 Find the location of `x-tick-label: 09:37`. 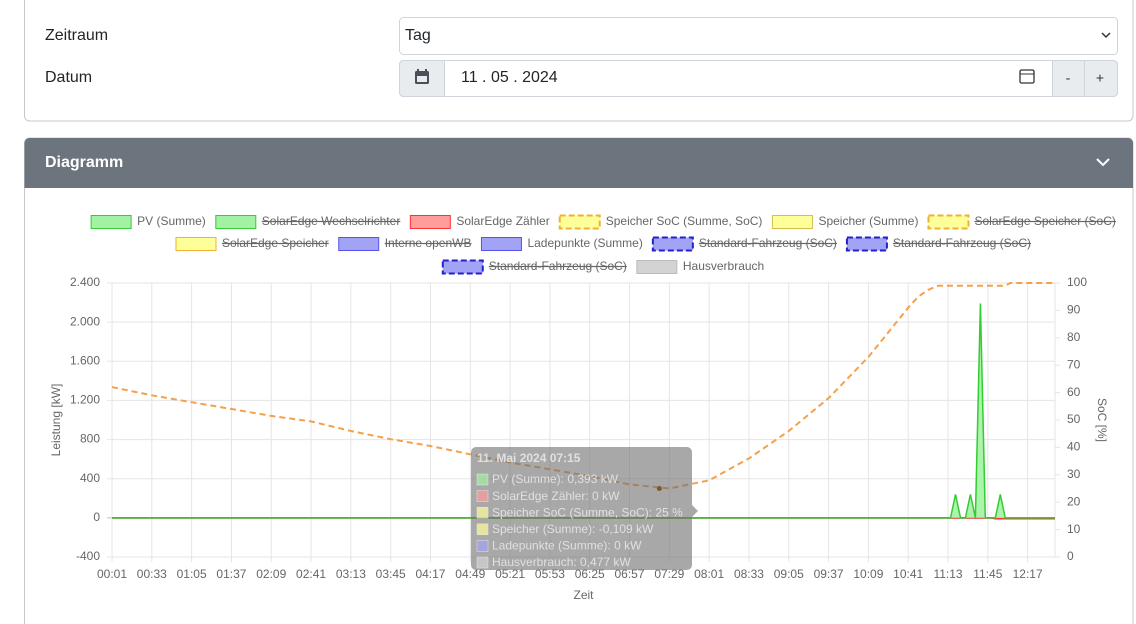

x-tick-label: 09:37 is located at coordinates (829, 574).